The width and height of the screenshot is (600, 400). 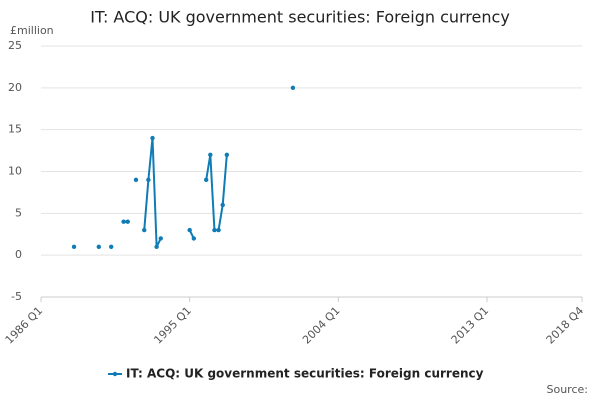 What do you see at coordinates (321, 325) in the screenshot?
I see `x-tick-label: 2004 Q1` at bounding box center [321, 325].